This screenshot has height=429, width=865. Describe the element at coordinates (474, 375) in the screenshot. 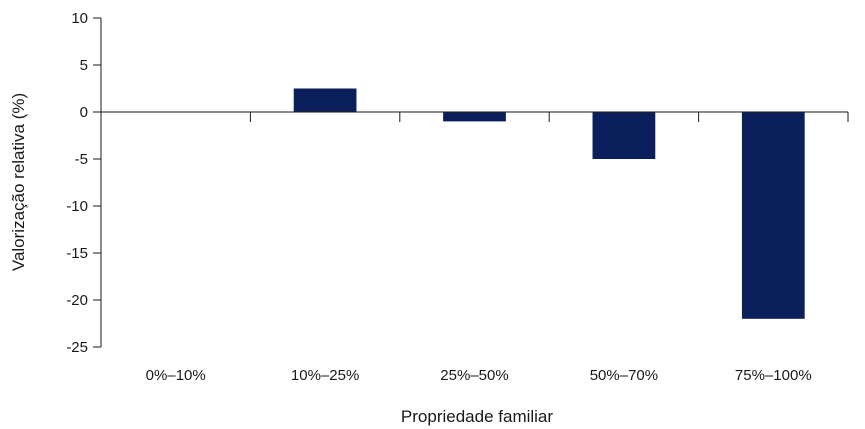

I see `x-tick-label: 25%–50%` at that location.